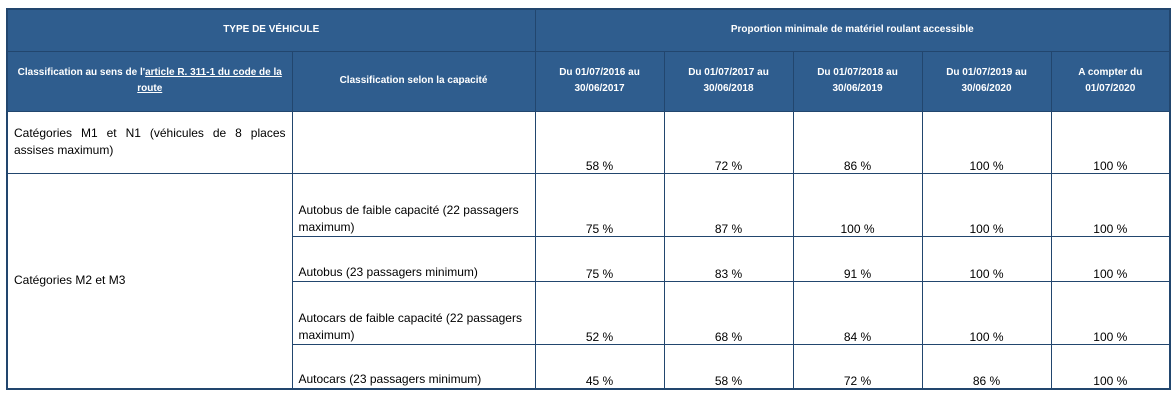 The height and width of the screenshot is (409, 1175). Describe the element at coordinates (599, 366) in the screenshot. I see `value-cell: 45 %` at that location.